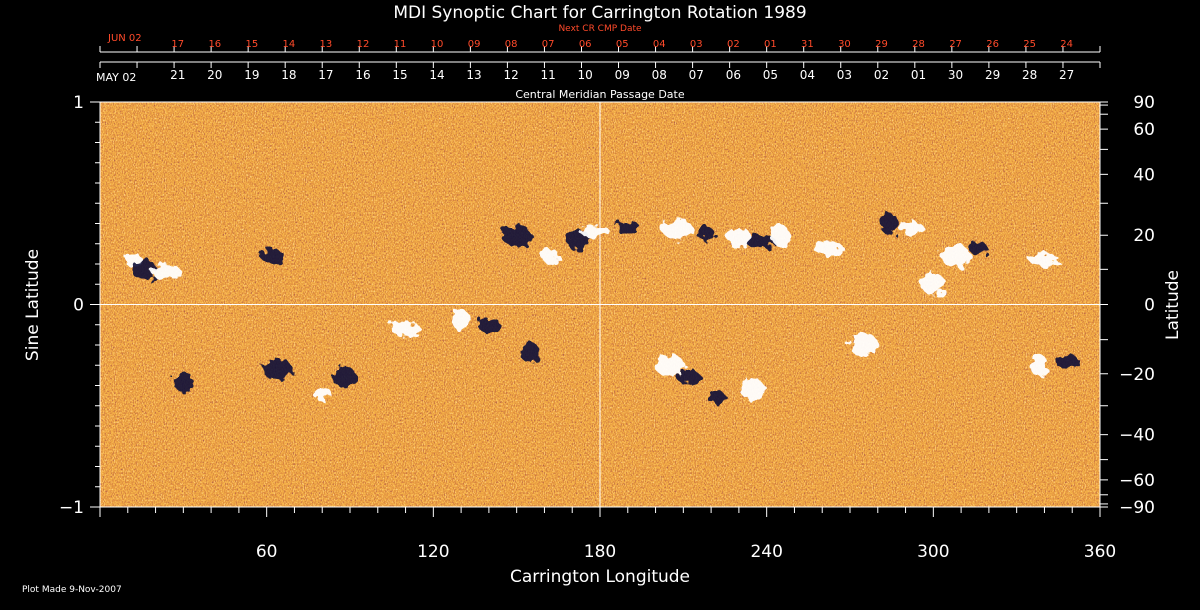  I want to click on next-cr-date-label: 30, so click(844, 44).